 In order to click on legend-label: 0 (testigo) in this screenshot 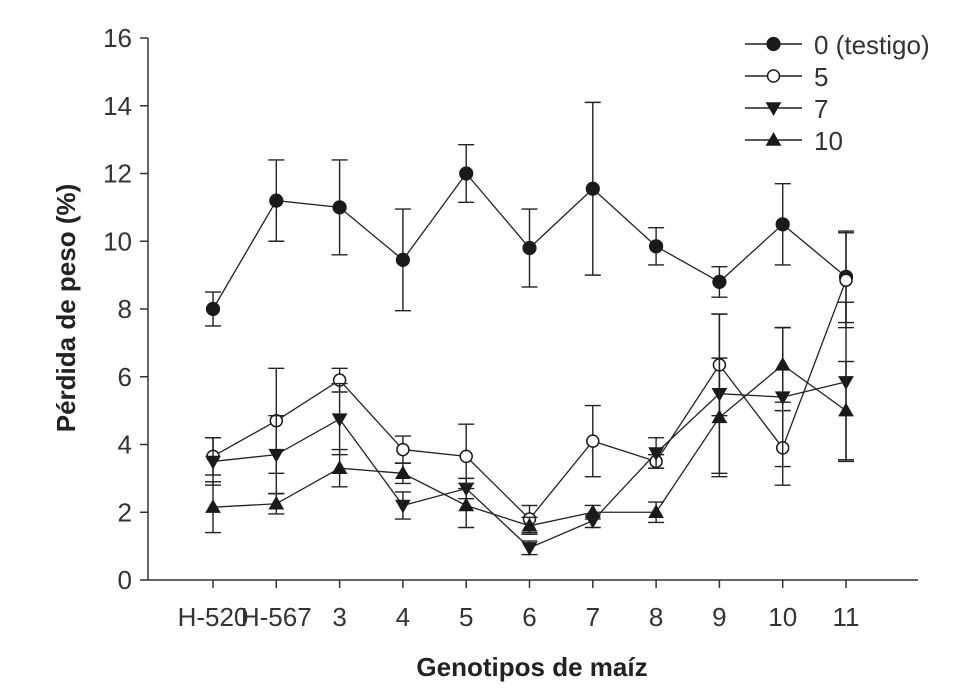, I will do `click(872, 45)`.